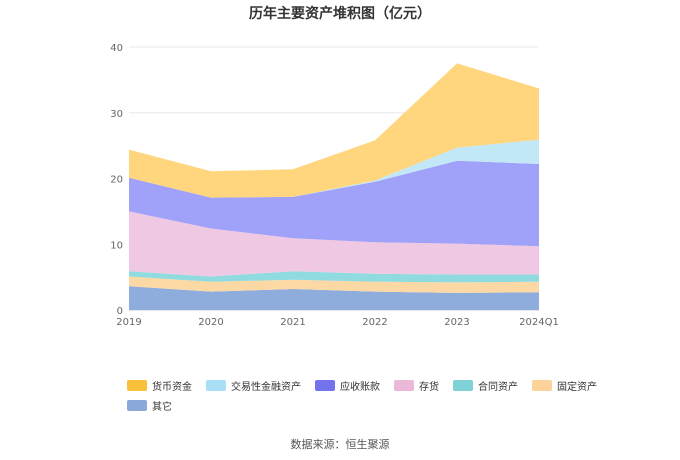  I want to click on y-tick-label: 0, so click(120, 311).